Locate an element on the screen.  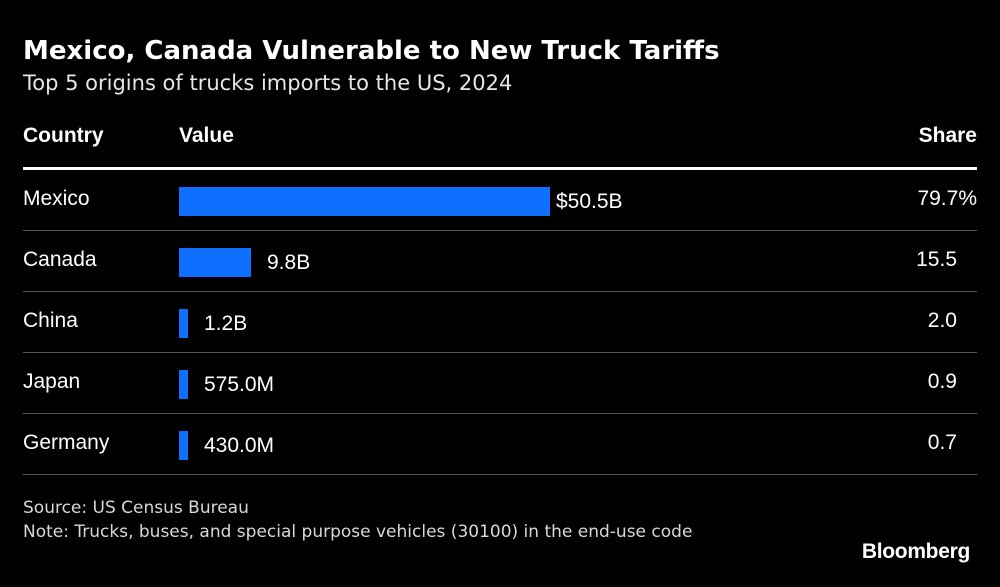
column-header-country: Country is located at coordinates (63, 135).